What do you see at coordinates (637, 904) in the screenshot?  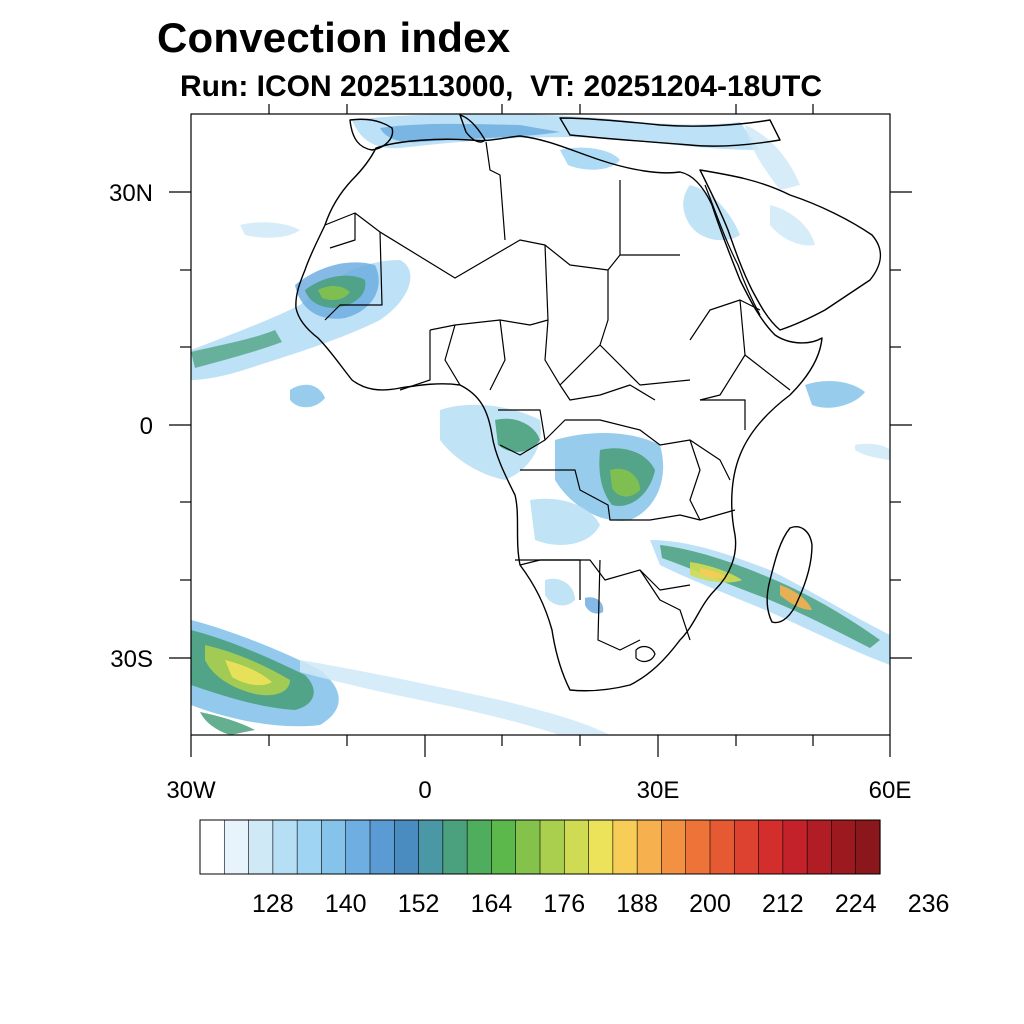 I see `colorbar-label: 188` at bounding box center [637, 904].